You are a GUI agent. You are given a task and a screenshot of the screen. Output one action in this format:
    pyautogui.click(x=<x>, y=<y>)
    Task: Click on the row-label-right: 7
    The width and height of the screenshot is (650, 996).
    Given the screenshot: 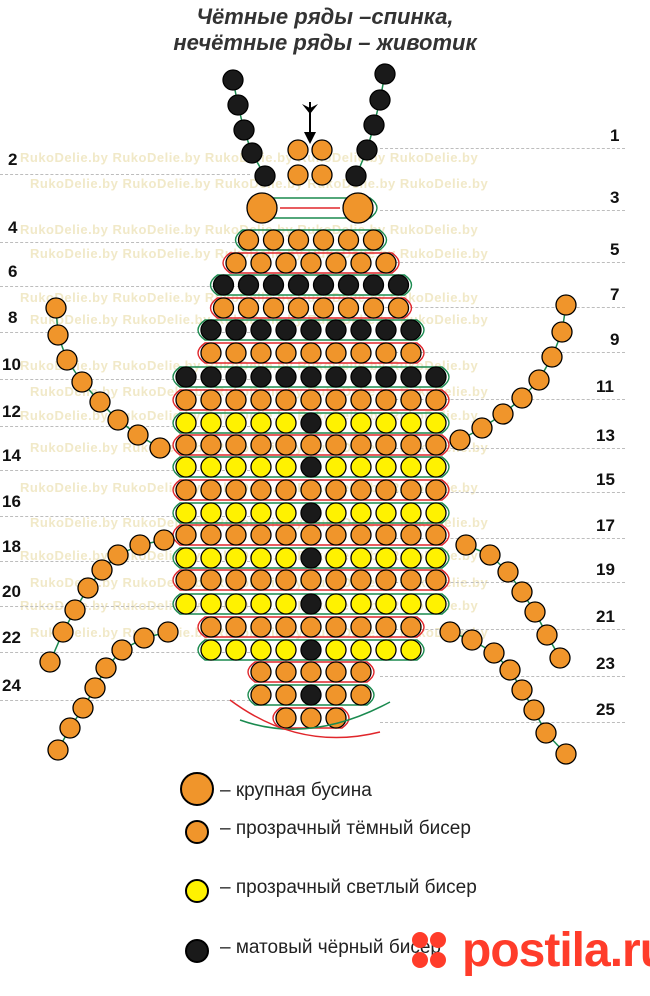 What is the action you would take?
    pyautogui.click(x=615, y=294)
    